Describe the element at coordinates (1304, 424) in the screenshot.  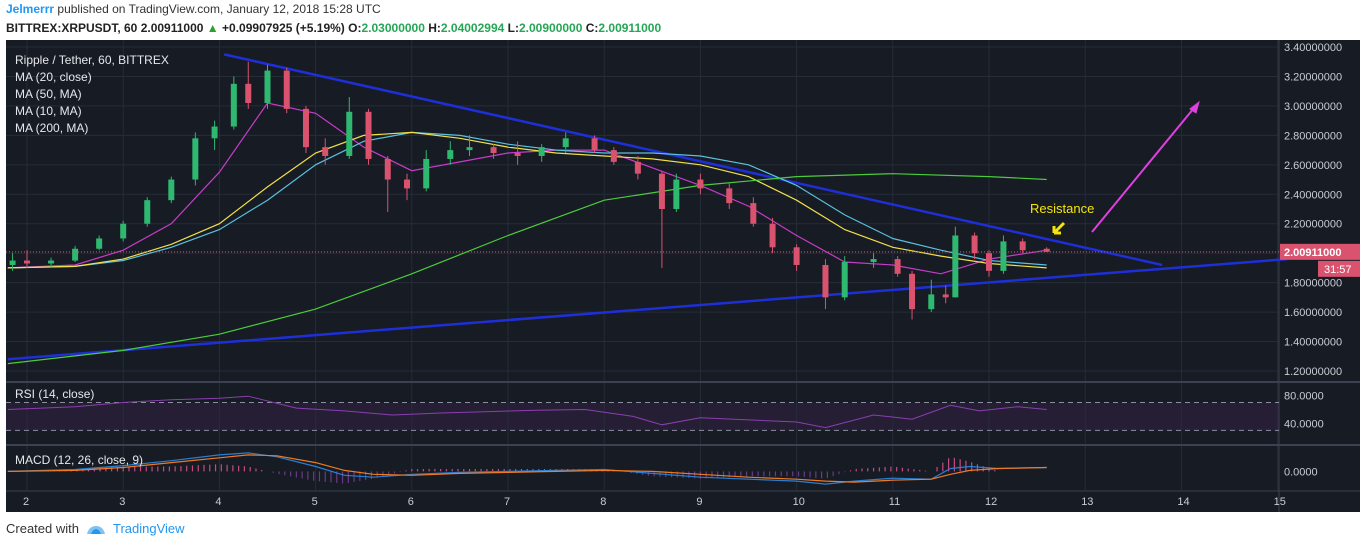
I see `rsi-tick-label: 40.0000` at that location.